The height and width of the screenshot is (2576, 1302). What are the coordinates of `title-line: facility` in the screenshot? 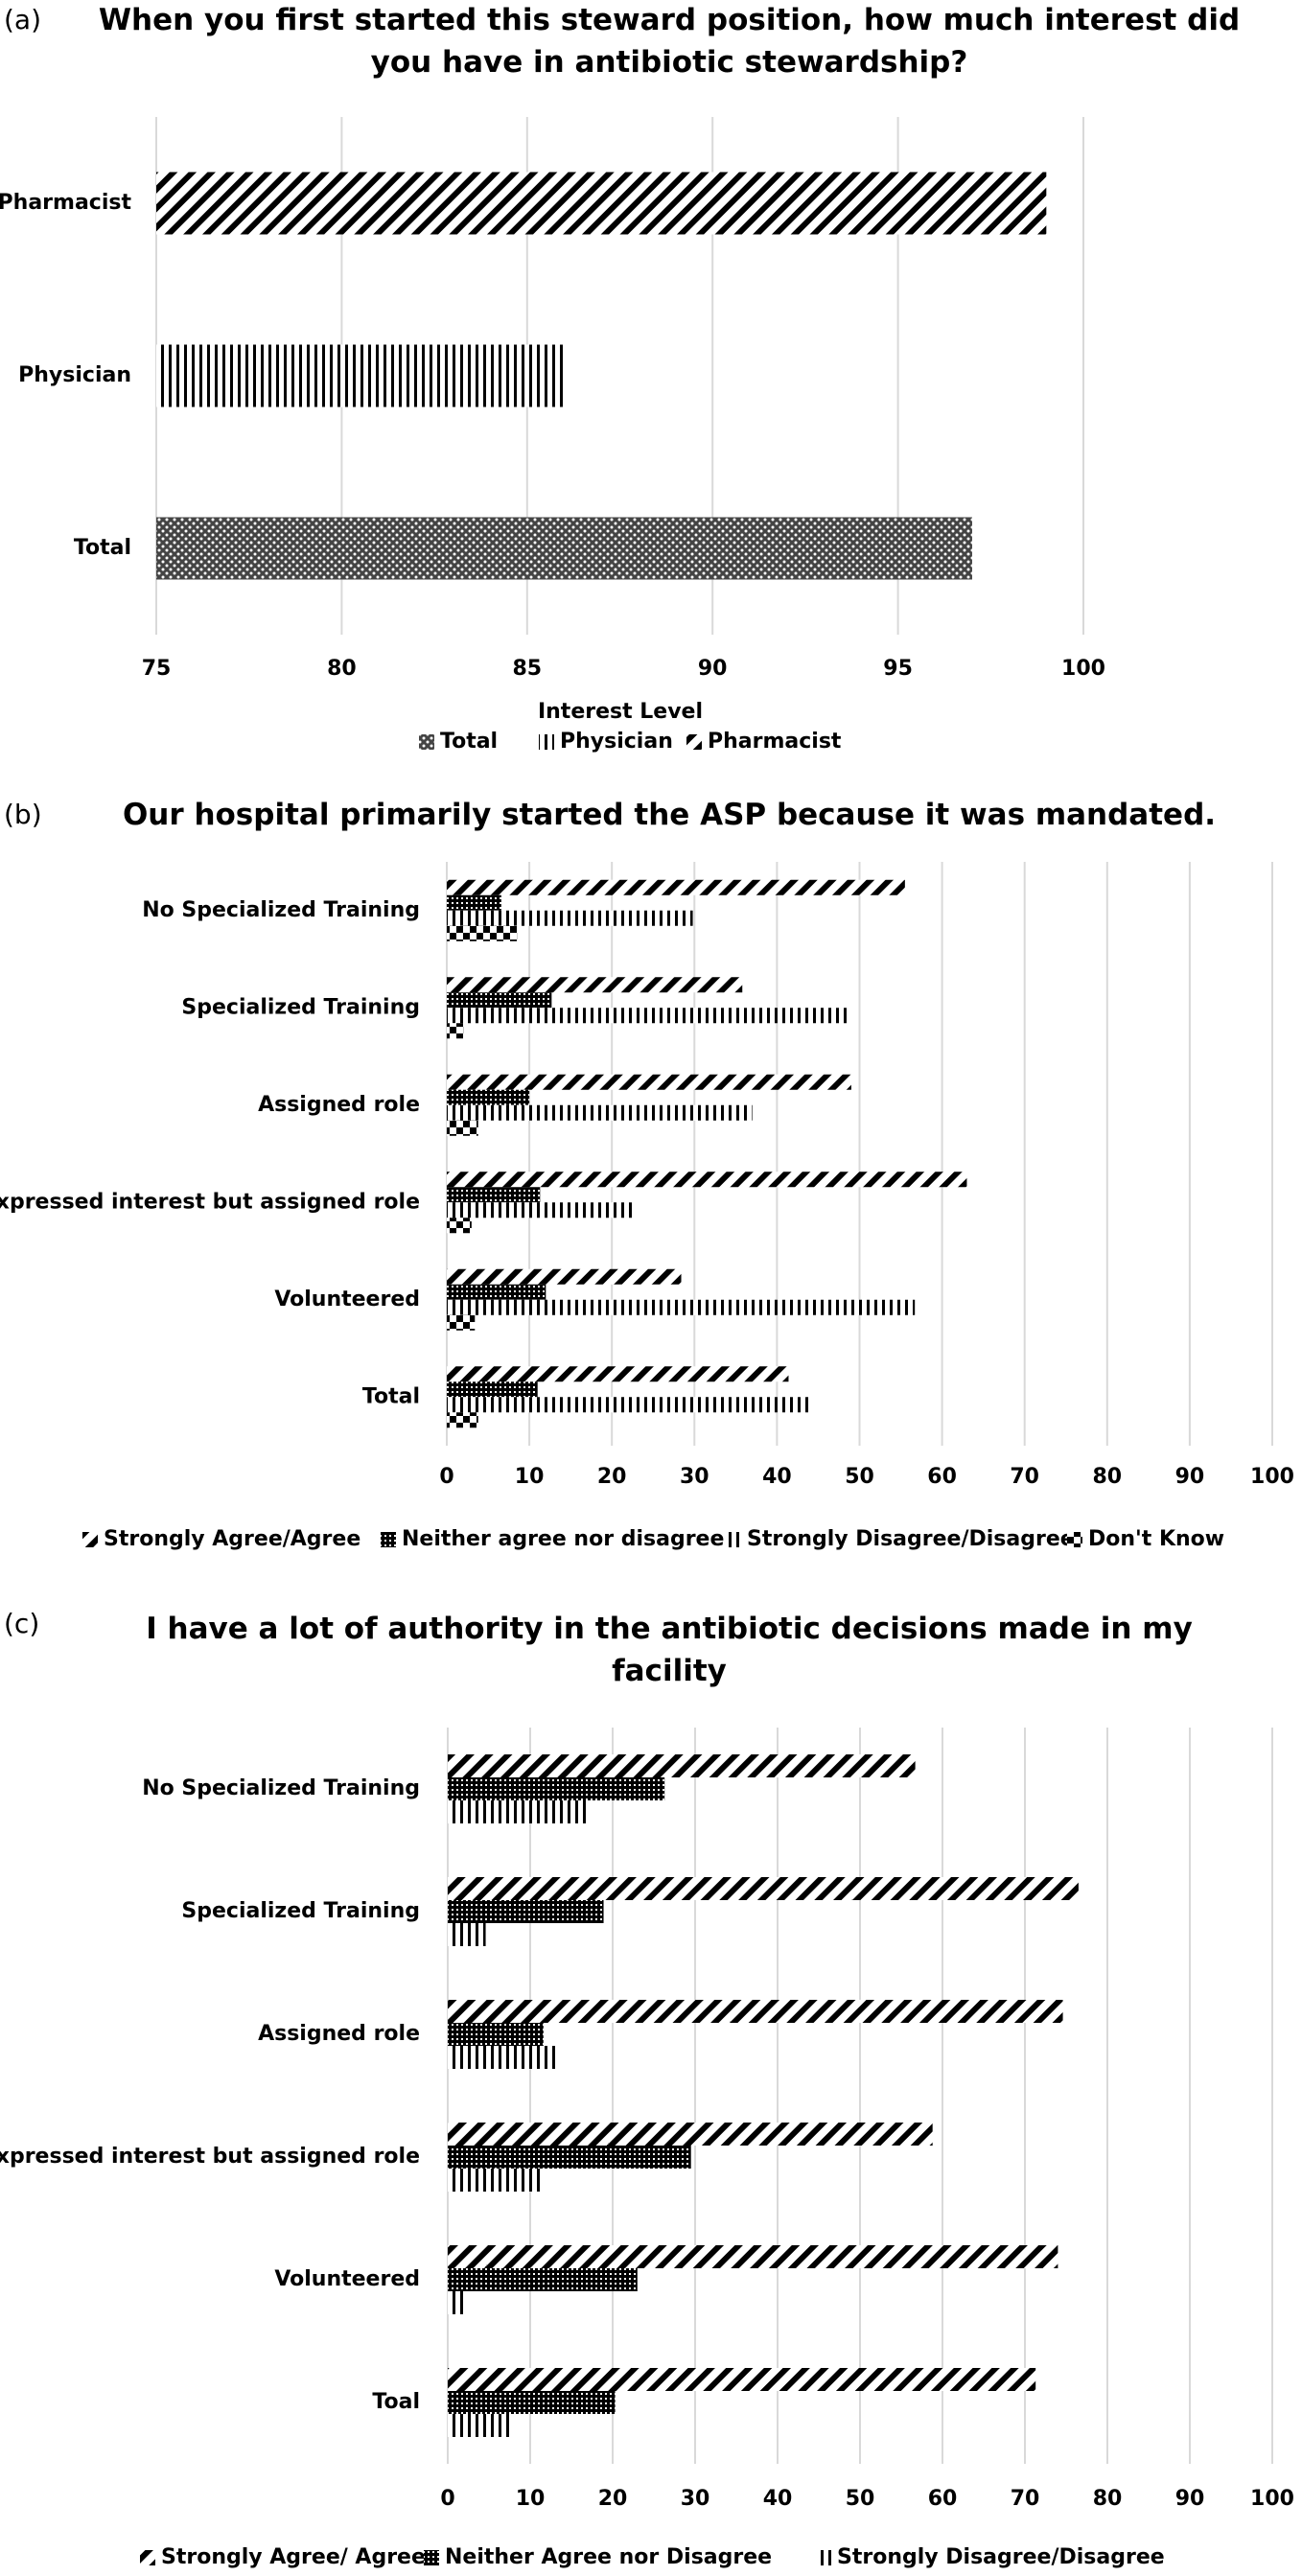 It's located at (669, 1671).